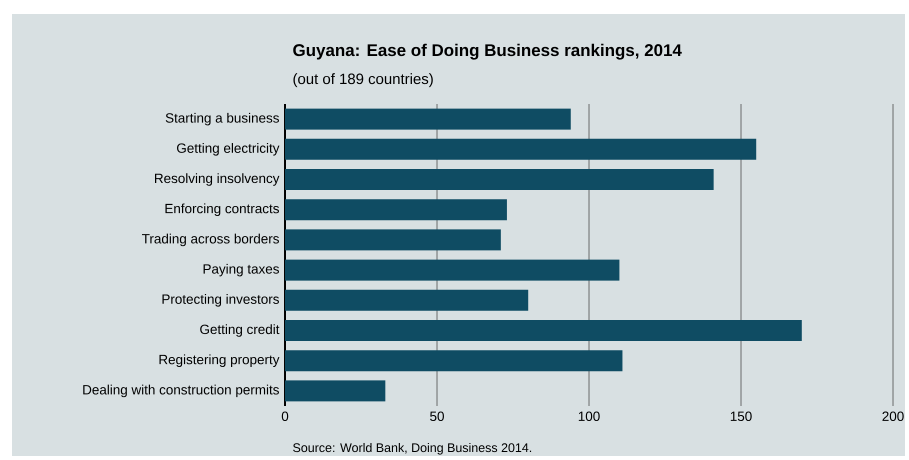 The width and height of the screenshot is (909, 460). Describe the element at coordinates (893, 417) in the screenshot. I see `x-tick-label: 200` at that location.